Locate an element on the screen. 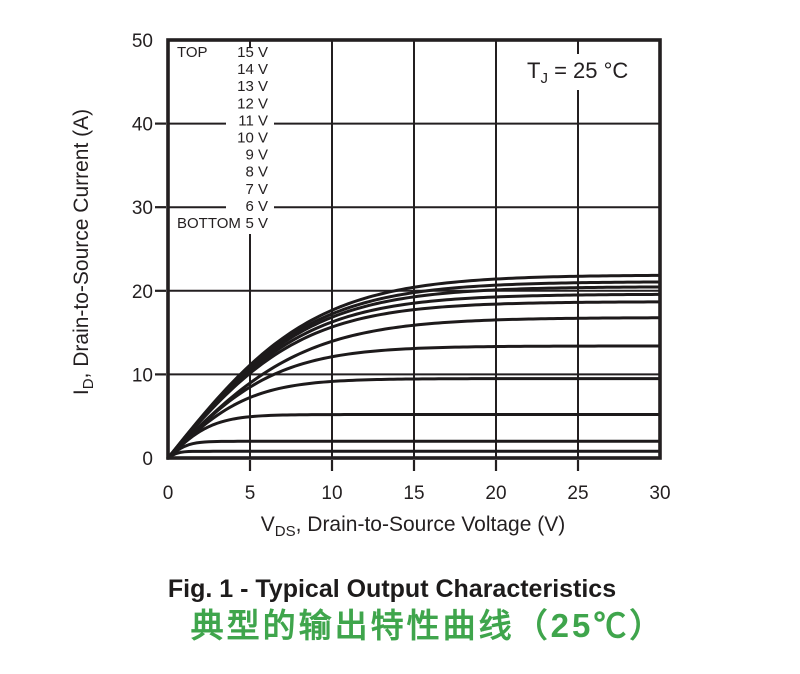  x-tick-label-10: 10 is located at coordinates (331, 493).